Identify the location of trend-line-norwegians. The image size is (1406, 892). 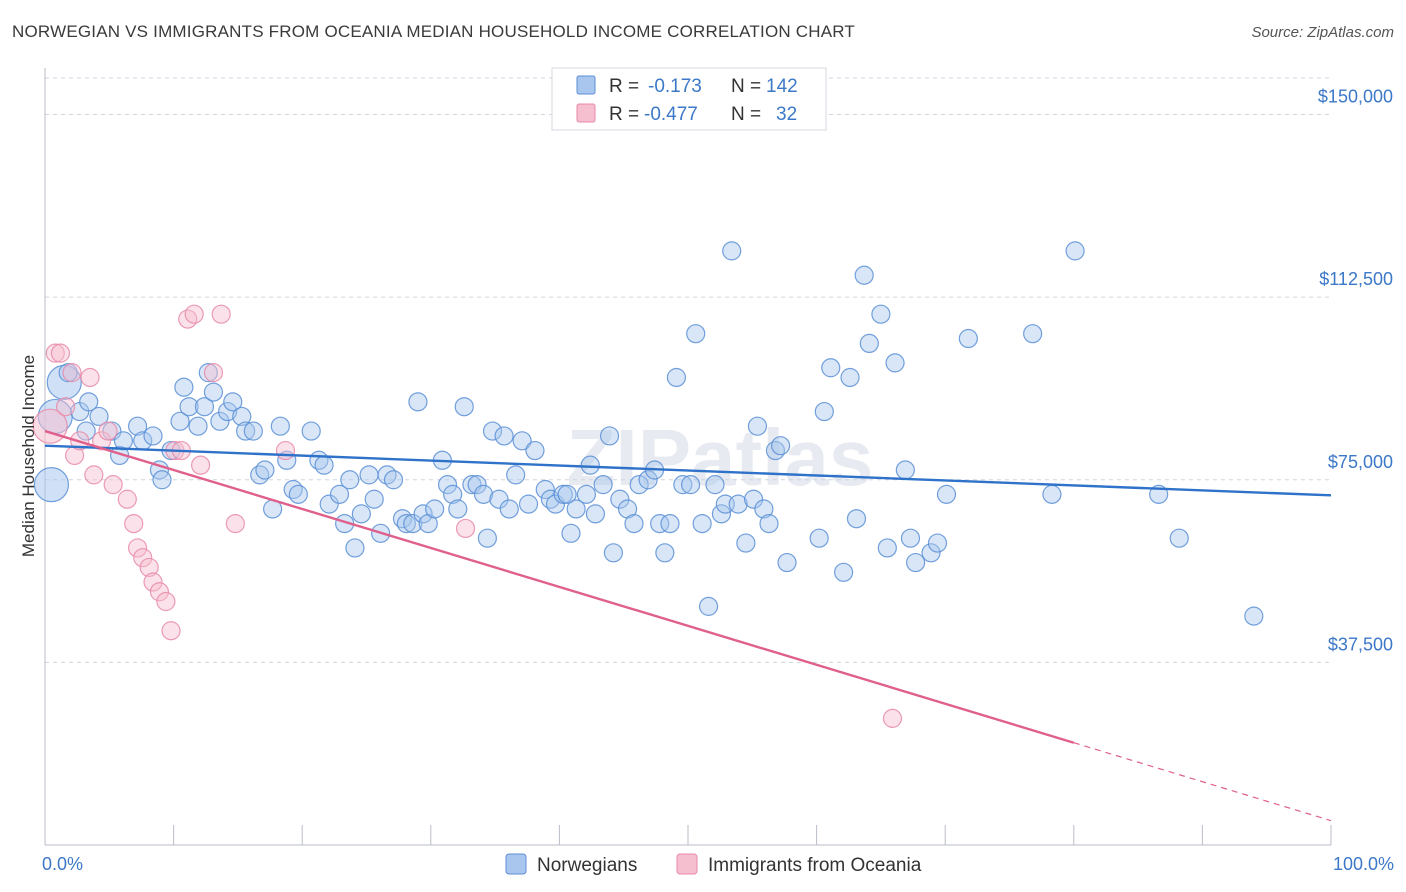
(688, 470).